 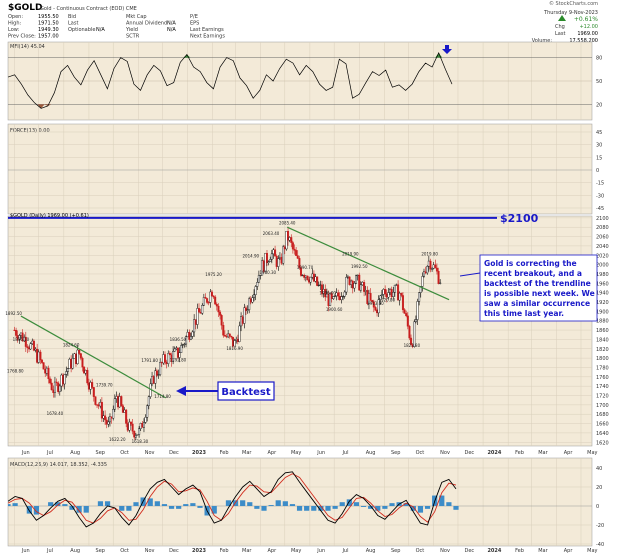 I want to click on price-value-label: 1900.60, so click(x=334, y=309).